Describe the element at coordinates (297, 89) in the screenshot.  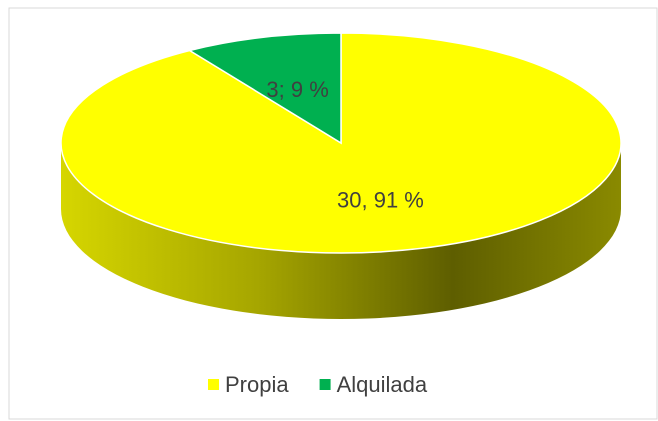
I see `data-label: 3; 9 %` at that location.